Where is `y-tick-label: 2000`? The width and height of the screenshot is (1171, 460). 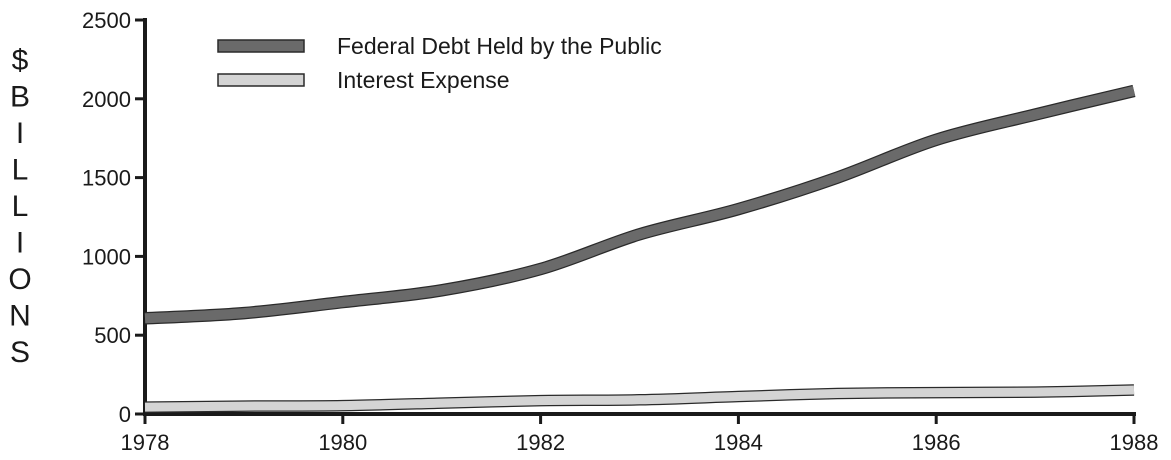
y-tick-label: 2000 is located at coordinates (106, 99).